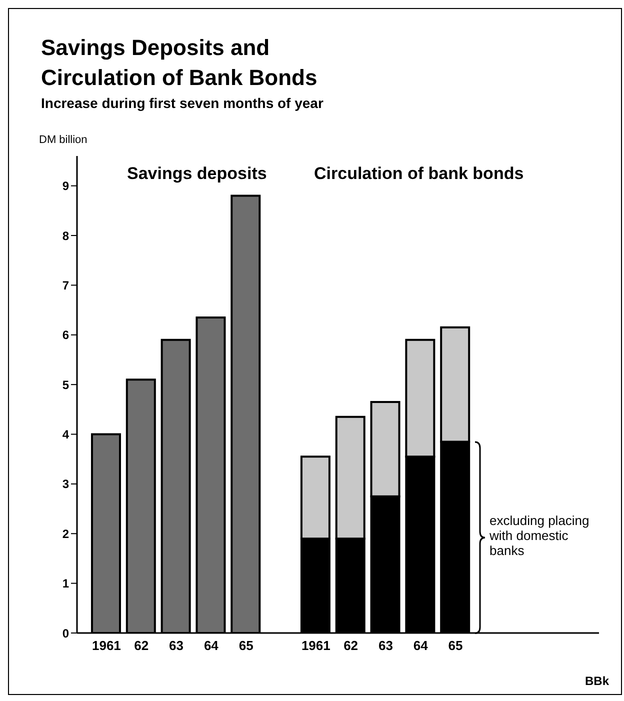 The width and height of the screenshot is (624, 701). I want to click on y-tick-label: 6, so click(66, 335).